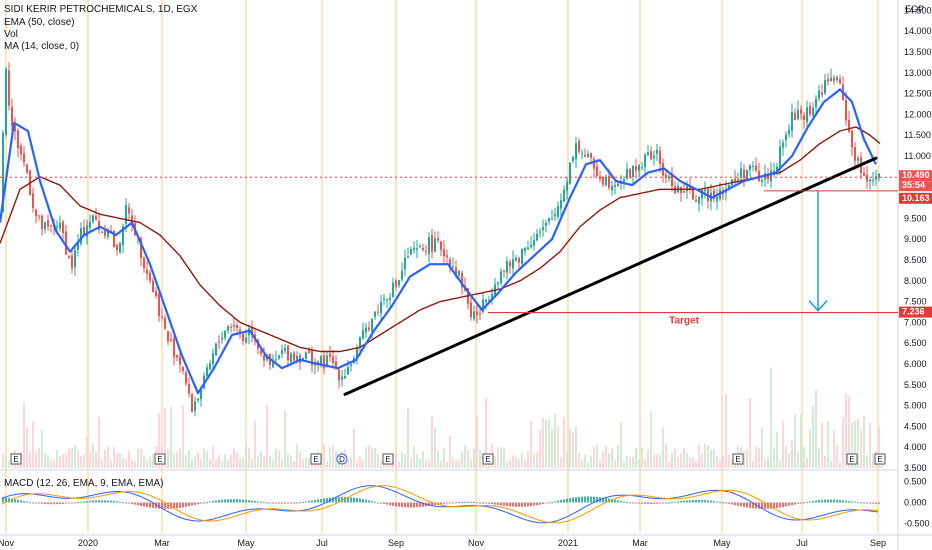 This screenshot has width=932, height=550. What do you see at coordinates (915, 503) in the screenshot?
I see `macd-tick-label: 0.000` at bounding box center [915, 503].